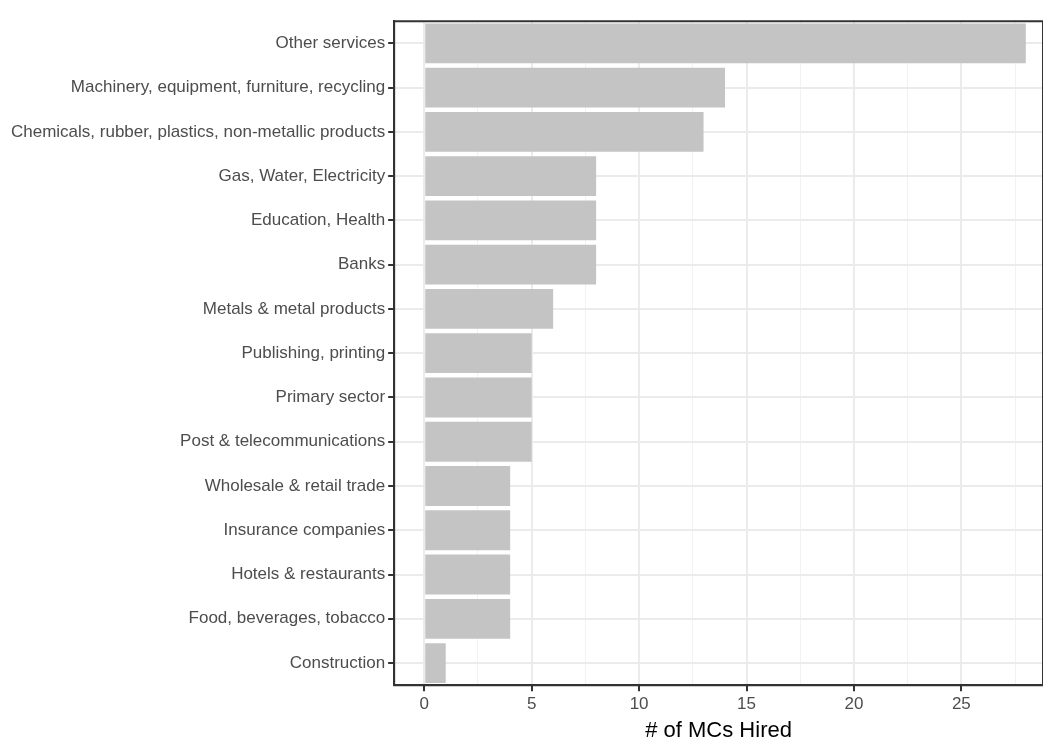 Image resolution: width=1043 pixels, height=756 pixels. I want to click on y-tick-label: Hotels & restaurants, so click(308, 574).